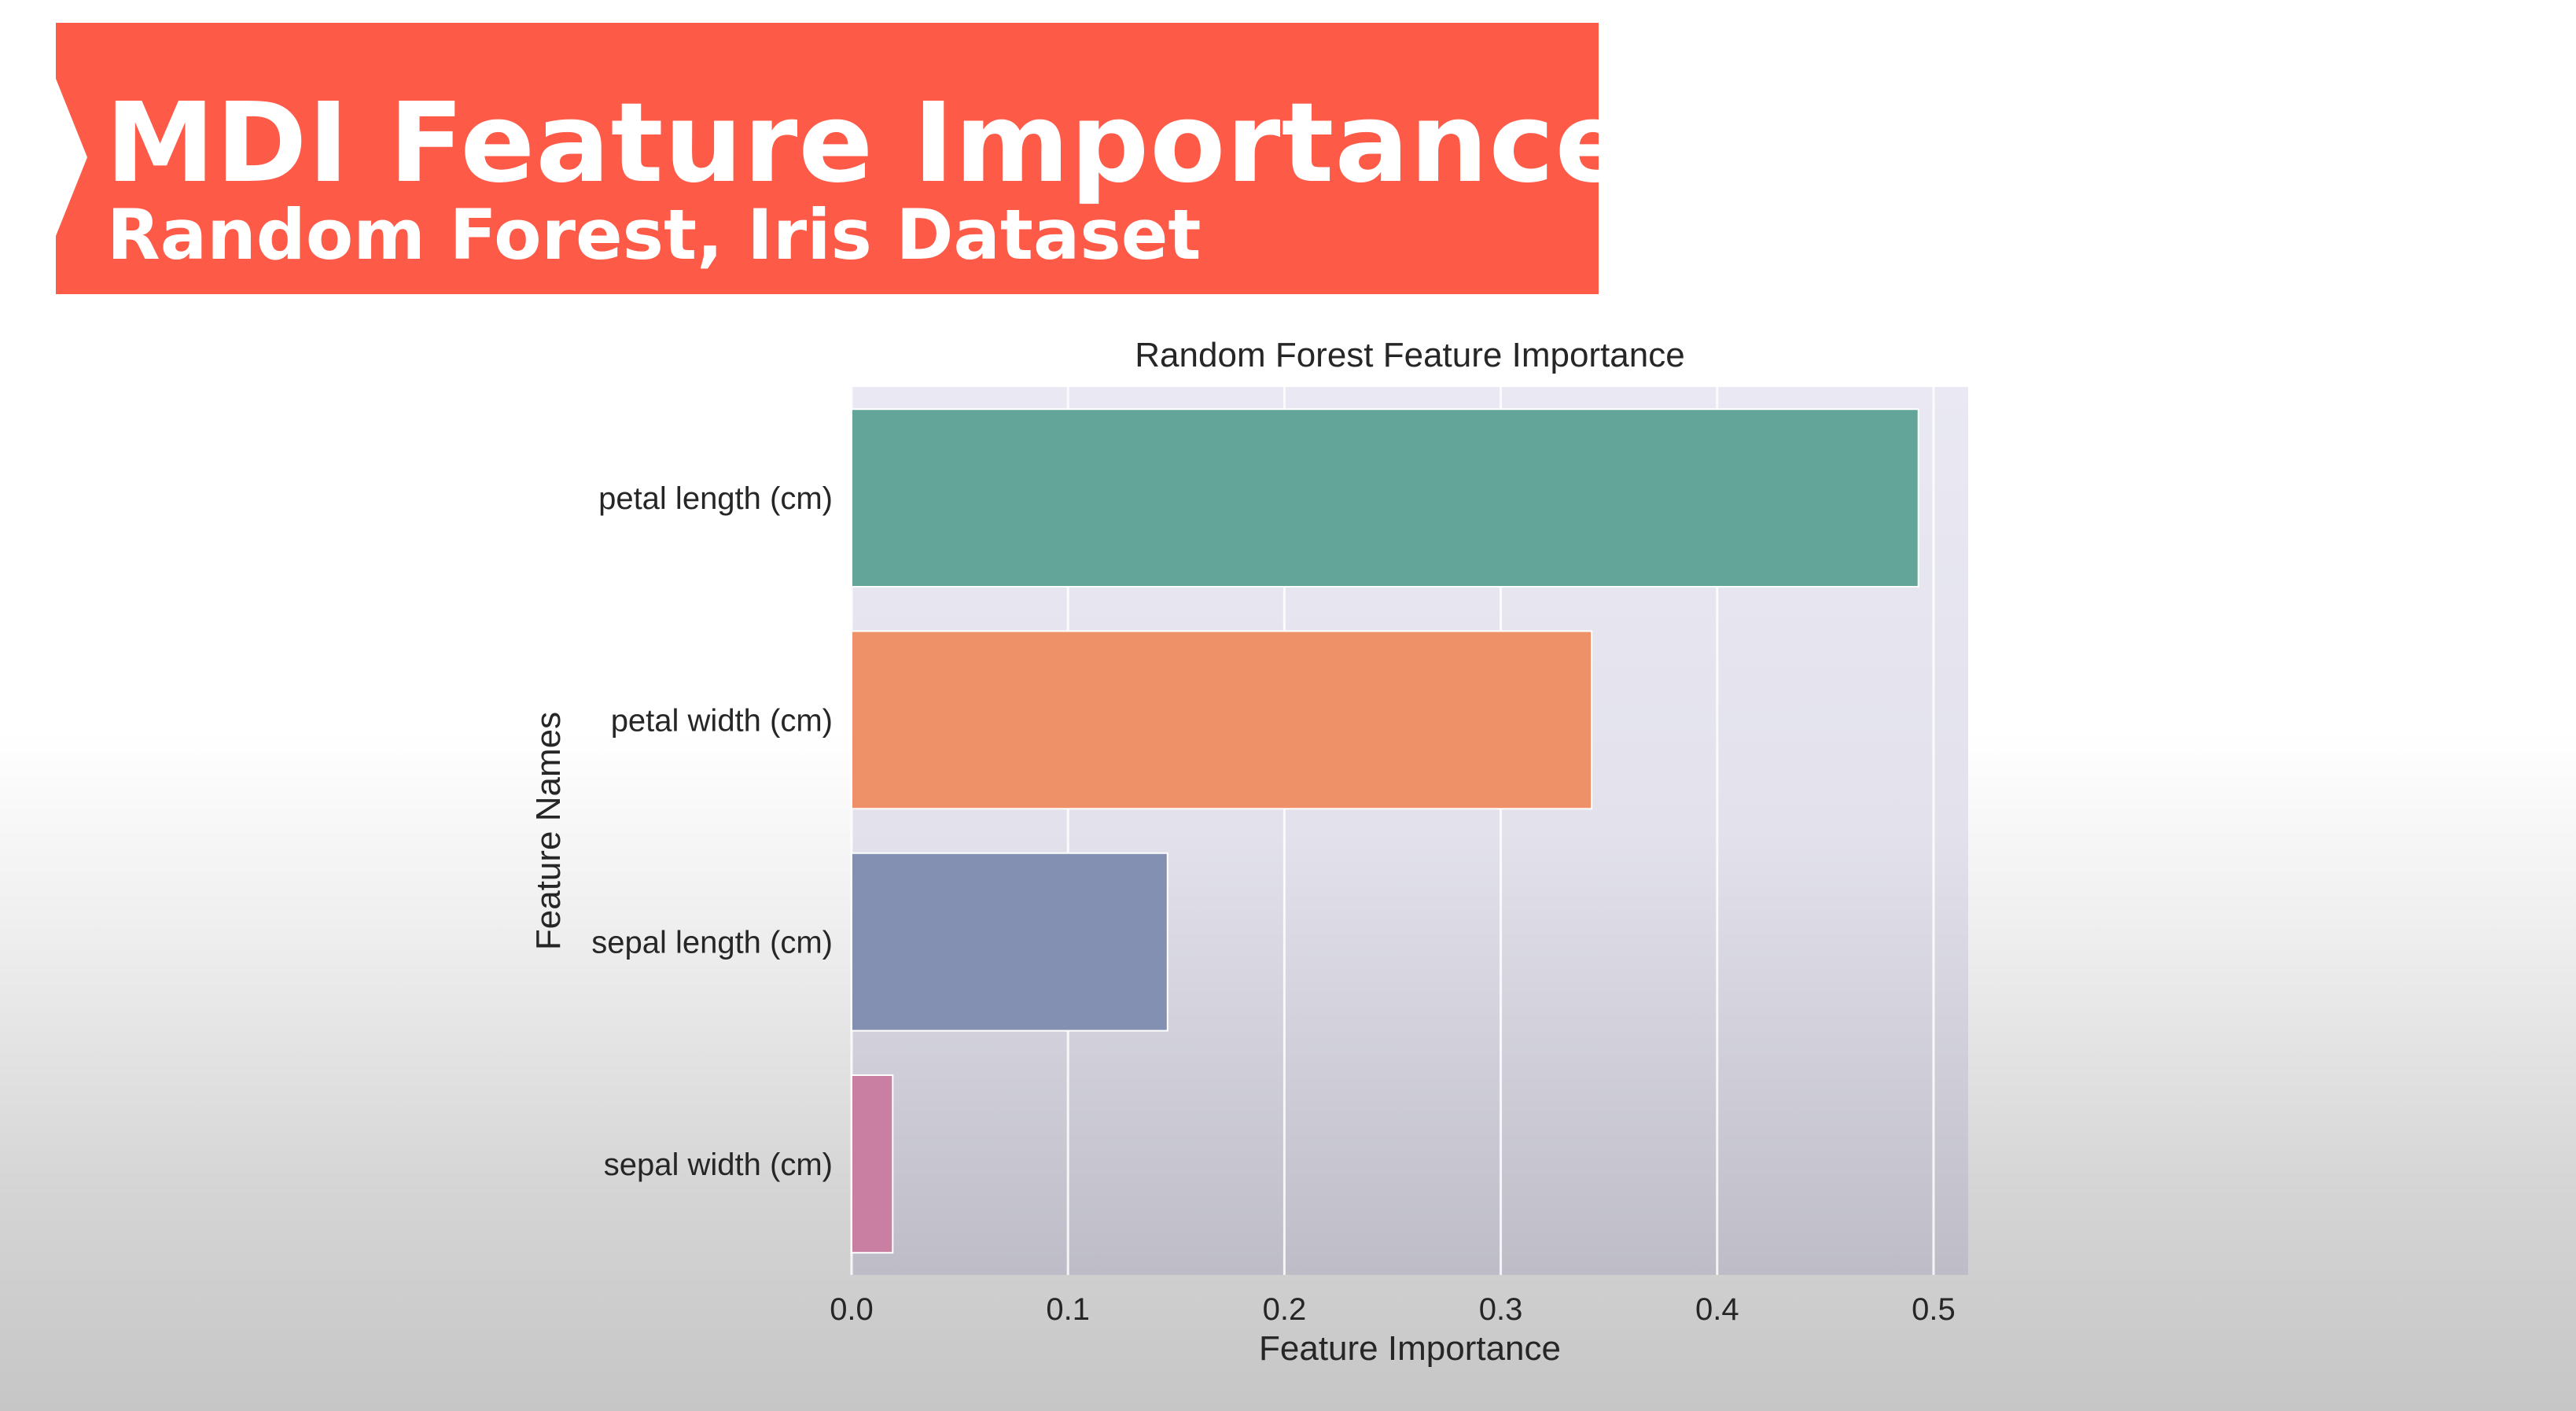 The width and height of the screenshot is (2576, 1411). Describe the element at coordinates (1717, 1309) in the screenshot. I see `x-tick-label: 0.4` at that location.